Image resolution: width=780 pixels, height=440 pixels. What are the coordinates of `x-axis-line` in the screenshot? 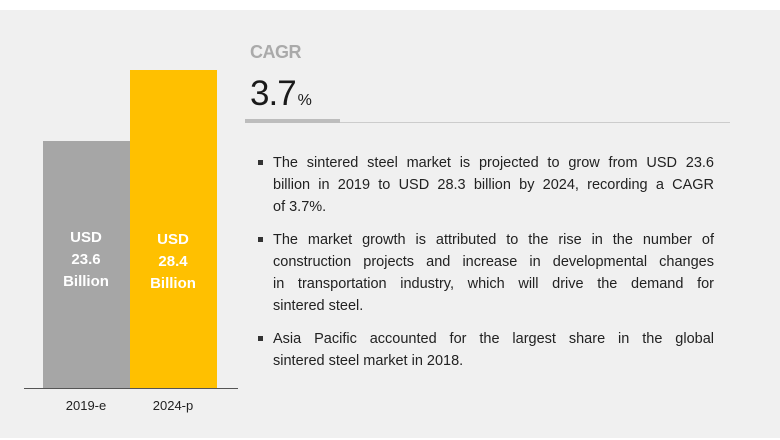 It's located at (131, 388).